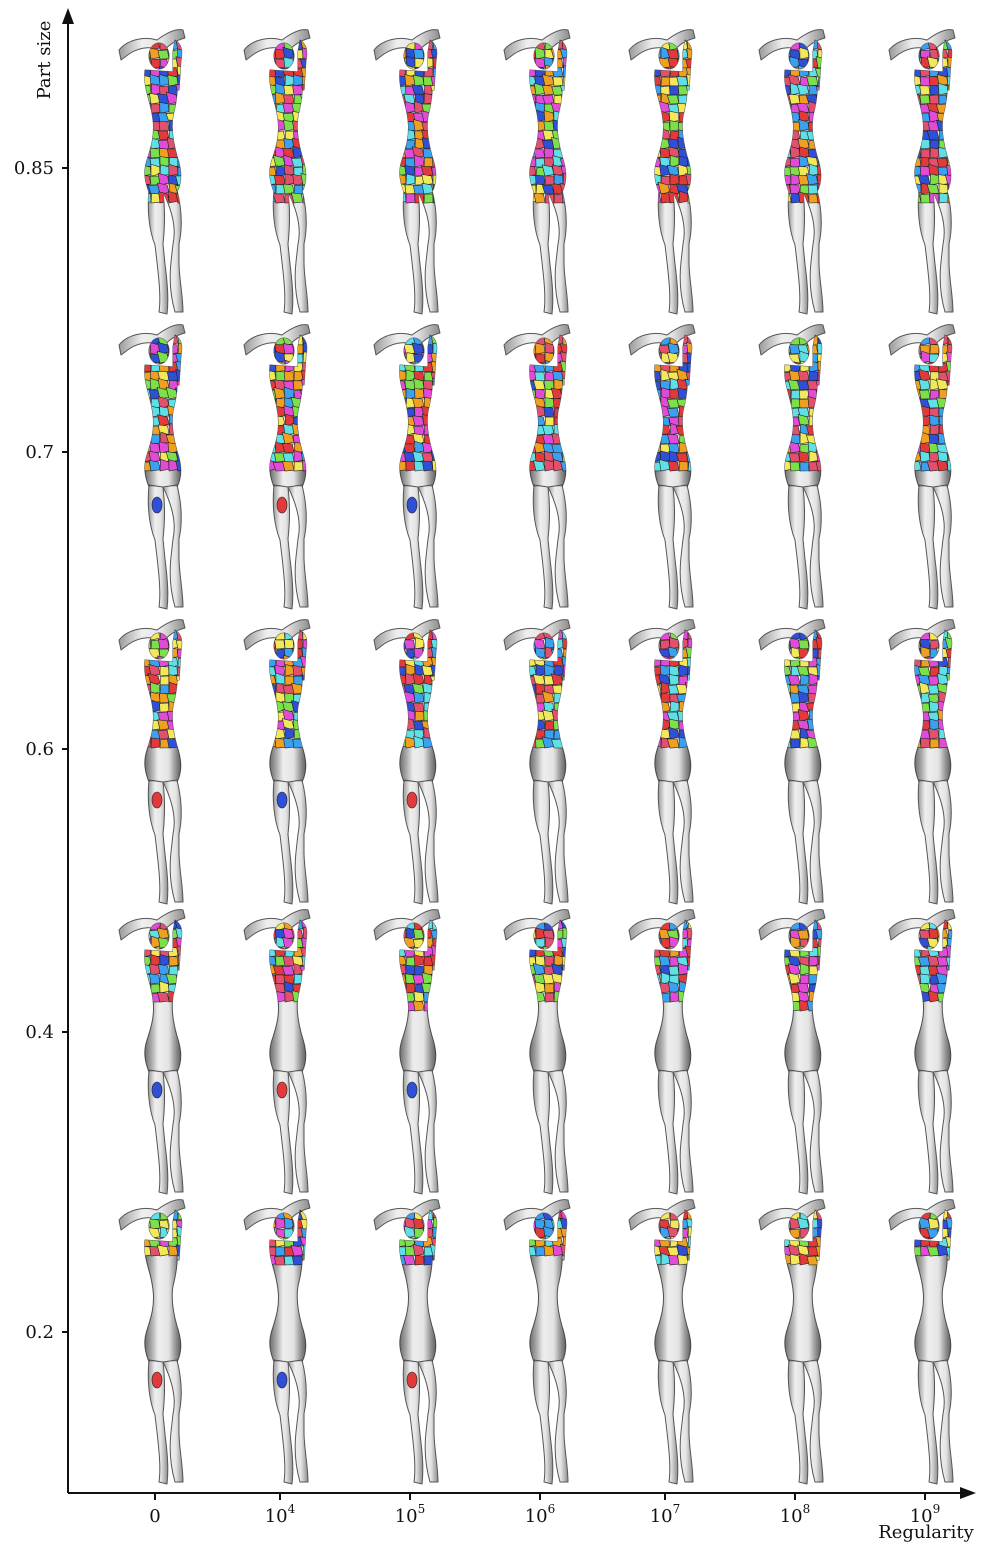  Describe the element at coordinates (41, 750) in the screenshot. I see `y-ticks: 0.85 0.7 0.6 0.4 0.2` at that location.